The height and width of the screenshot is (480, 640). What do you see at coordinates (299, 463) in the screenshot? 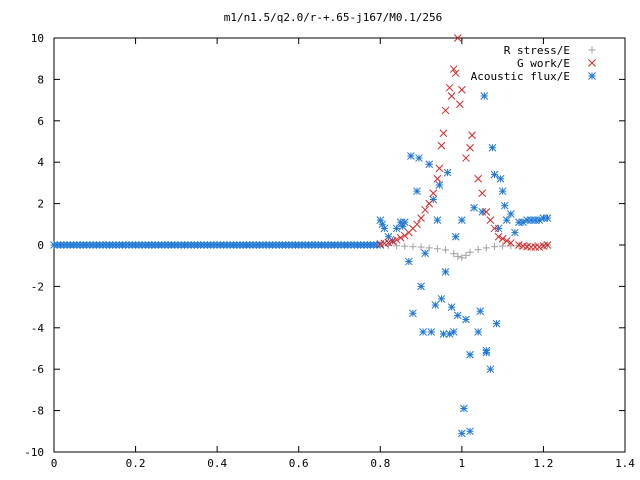
I see `x-tick-label: 0.6` at bounding box center [299, 463].